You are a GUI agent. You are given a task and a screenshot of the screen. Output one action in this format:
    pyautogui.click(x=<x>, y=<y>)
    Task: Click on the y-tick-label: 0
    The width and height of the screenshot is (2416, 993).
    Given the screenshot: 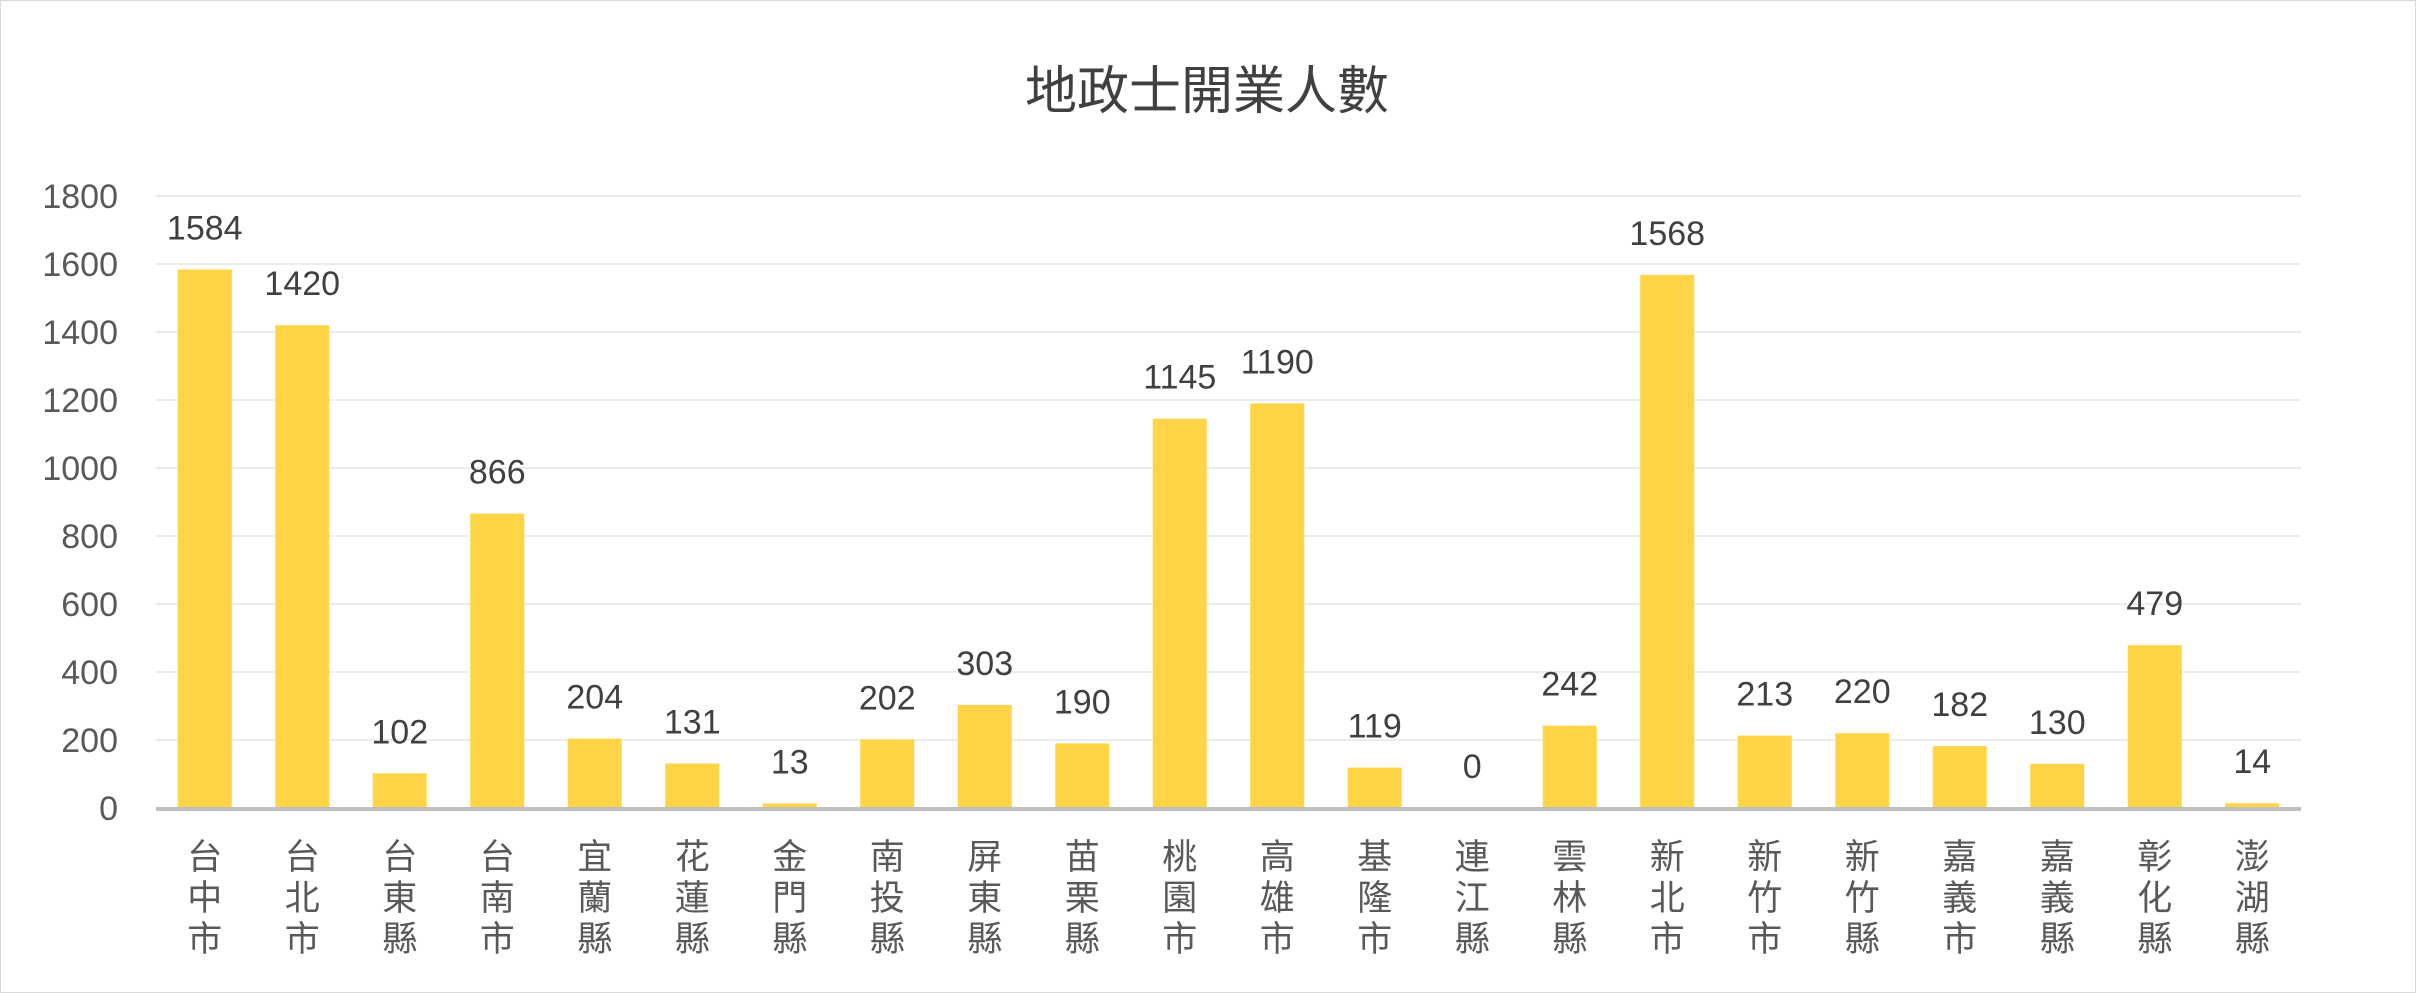 What is the action you would take?
    pyautogui.click(x=108, y=809)
    